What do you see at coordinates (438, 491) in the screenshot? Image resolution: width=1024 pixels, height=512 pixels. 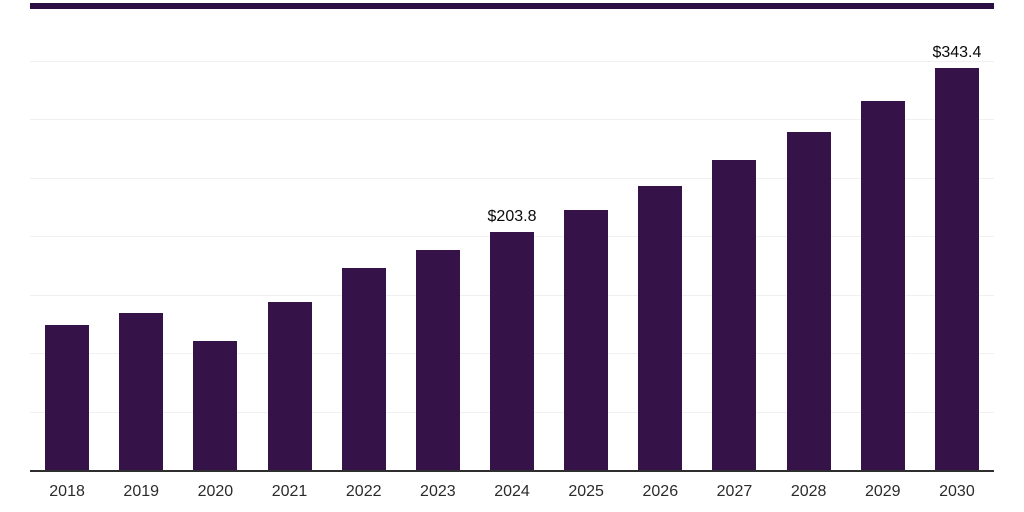 I see `x-axis-tick-label: 2023` at bounding box center [438, 491].